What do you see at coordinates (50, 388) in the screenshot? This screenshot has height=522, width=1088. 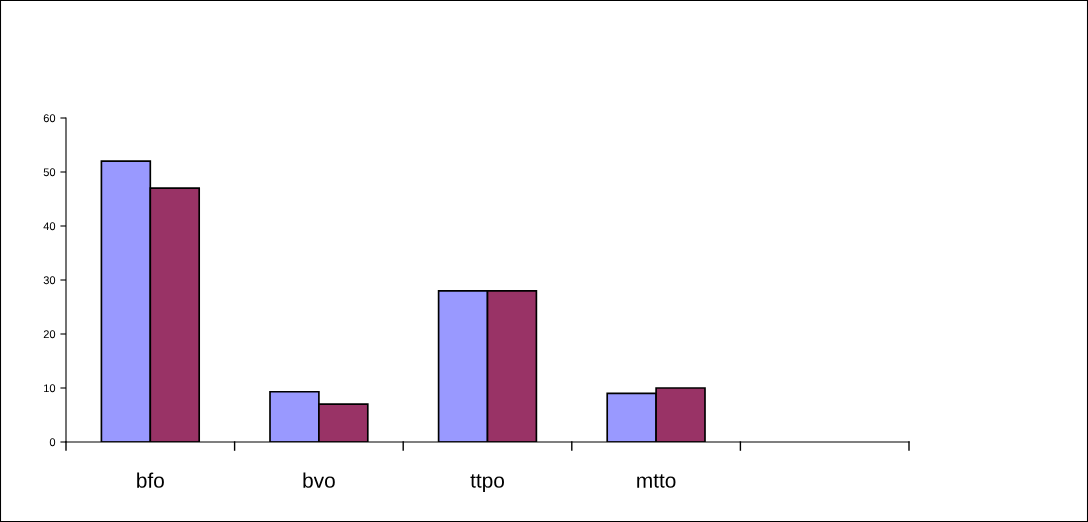 I see `y-tick-label: 10` at bounding box center [50, 388].